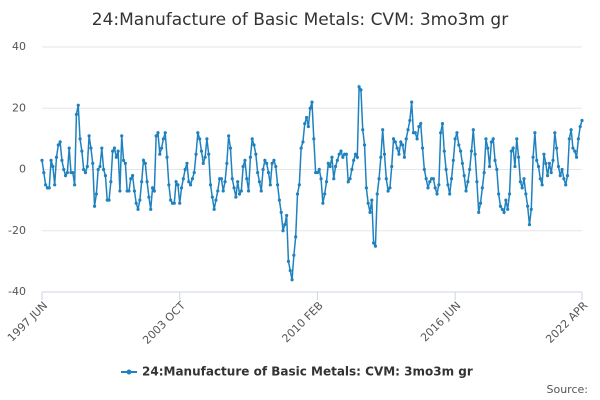 Image resolution: width=600 pixels, height=400 pixels. Describe the element at coordinates (17, 291) in the screenshot. I see `y-tick-label: -40` at that location.